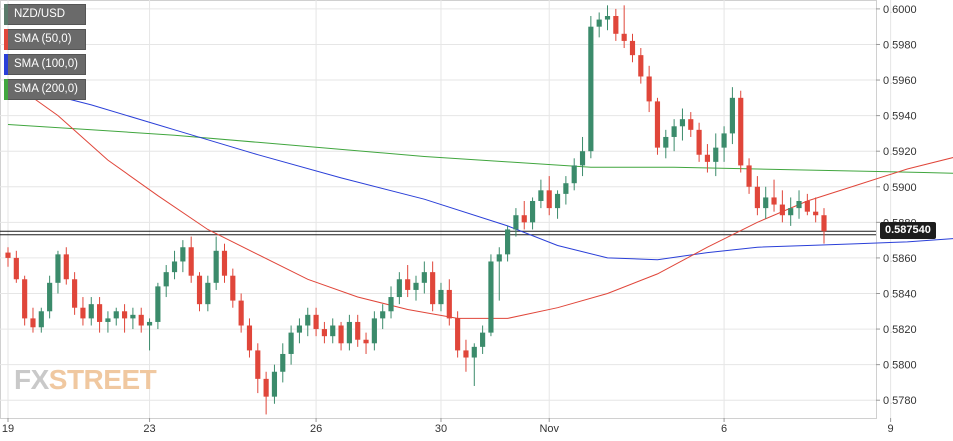 This screenshot has width=953, height=441. What do you see at coordinates (724, 429) in the screenshot?
I see `x-tick-label: 6` at bounding box center [724, 429].